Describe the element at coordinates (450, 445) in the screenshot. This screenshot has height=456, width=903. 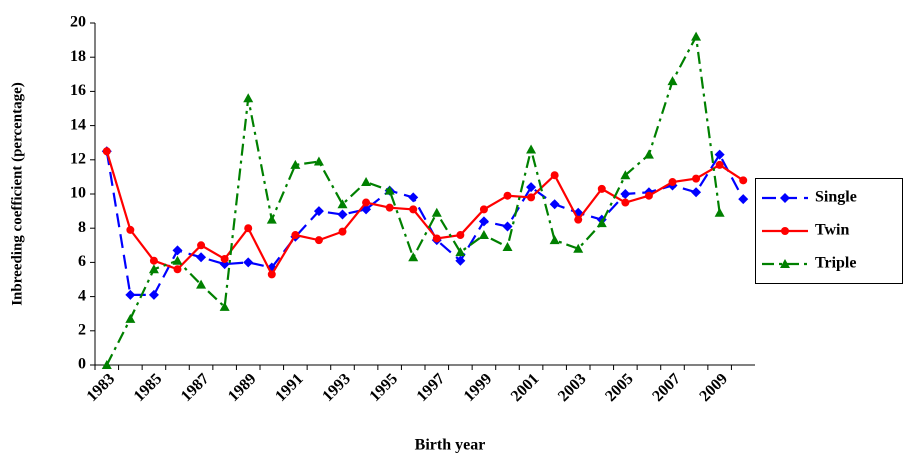
I see `x-axis-title: Birth year` at that location.